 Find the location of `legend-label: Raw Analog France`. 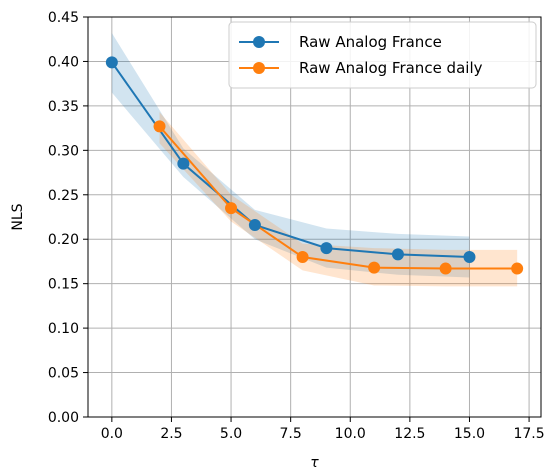

legend-label: Raw Analog France is located at coordinates (370, 42).